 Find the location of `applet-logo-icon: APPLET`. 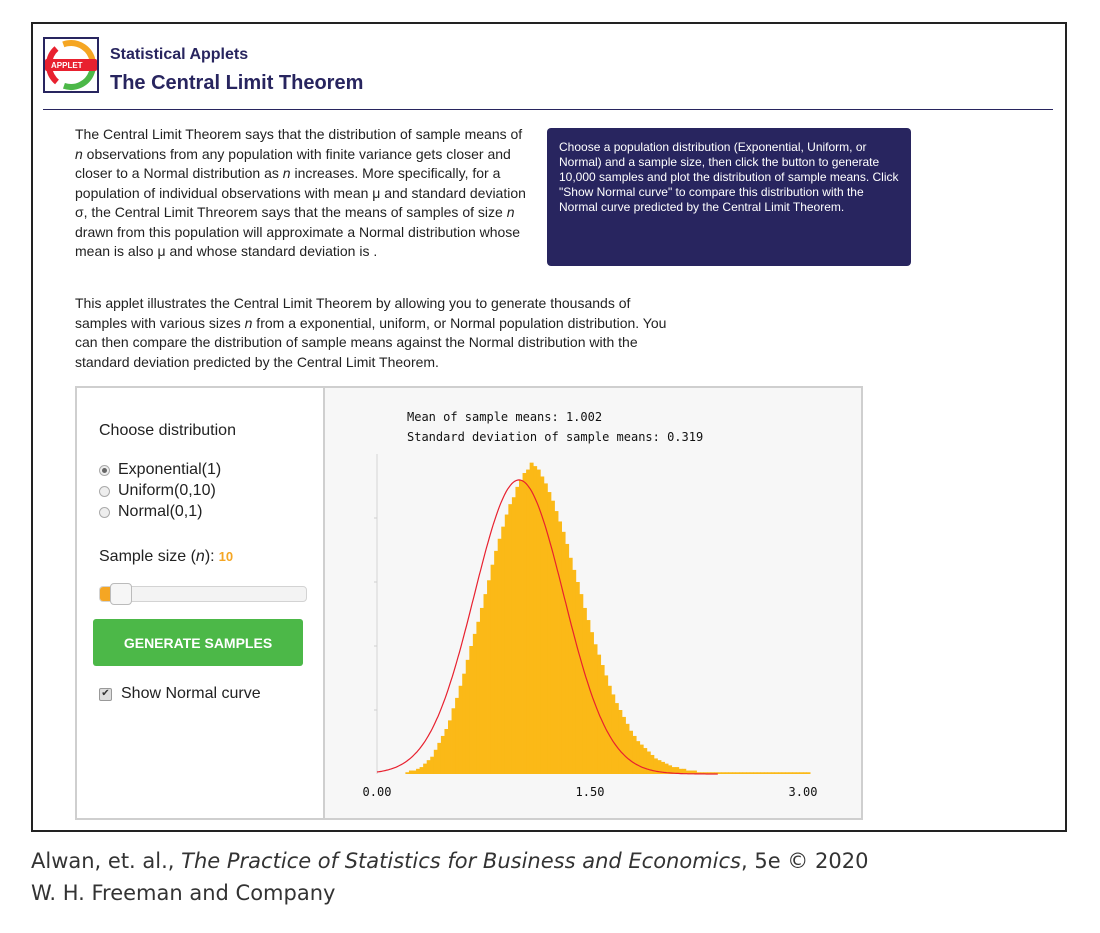

applet-logo-icon: APPLET is located at coordinates (71, 65).